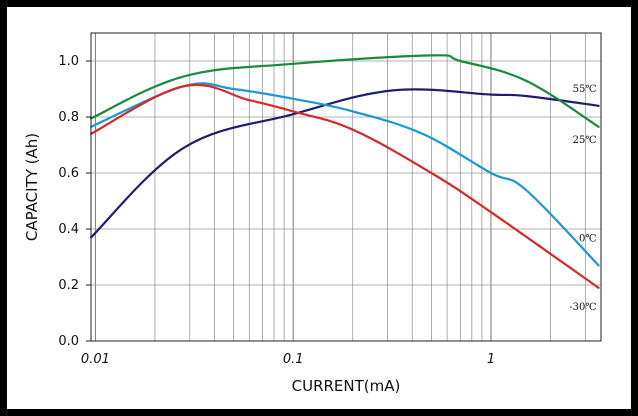  I want to click on y-tick-label: 0.8, so click(68, 117).